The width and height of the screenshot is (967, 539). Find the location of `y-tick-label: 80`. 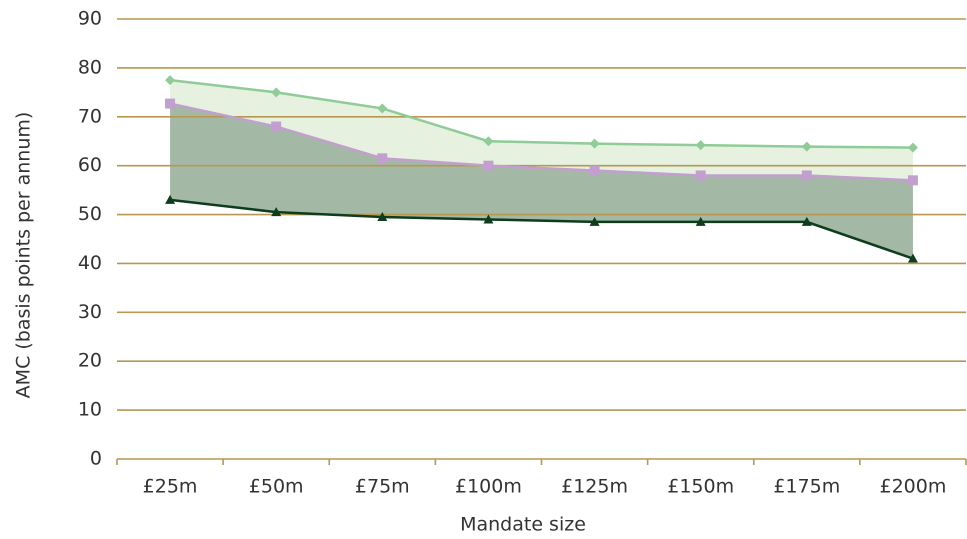

y-tick-label: 80 is located at coordinates (90, 67).